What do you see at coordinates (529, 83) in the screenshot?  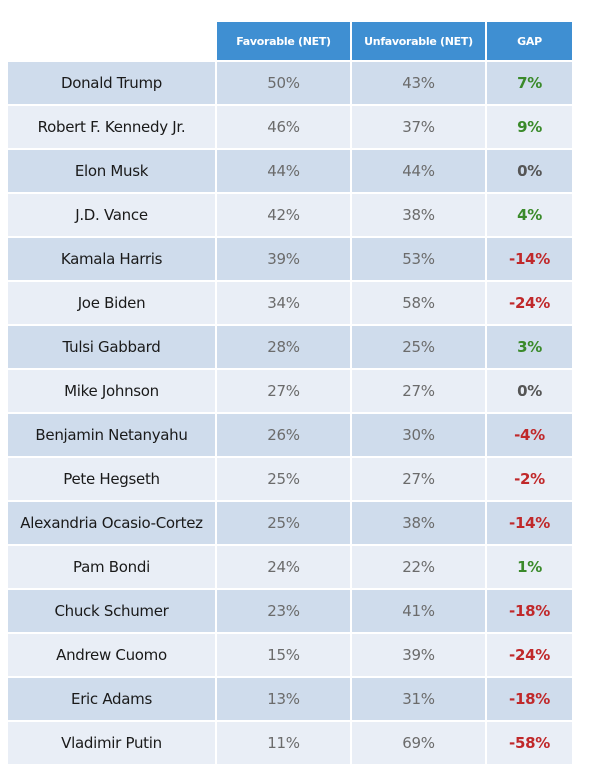 I see `gap-cell: 7%` at bounding box center [529, 83].